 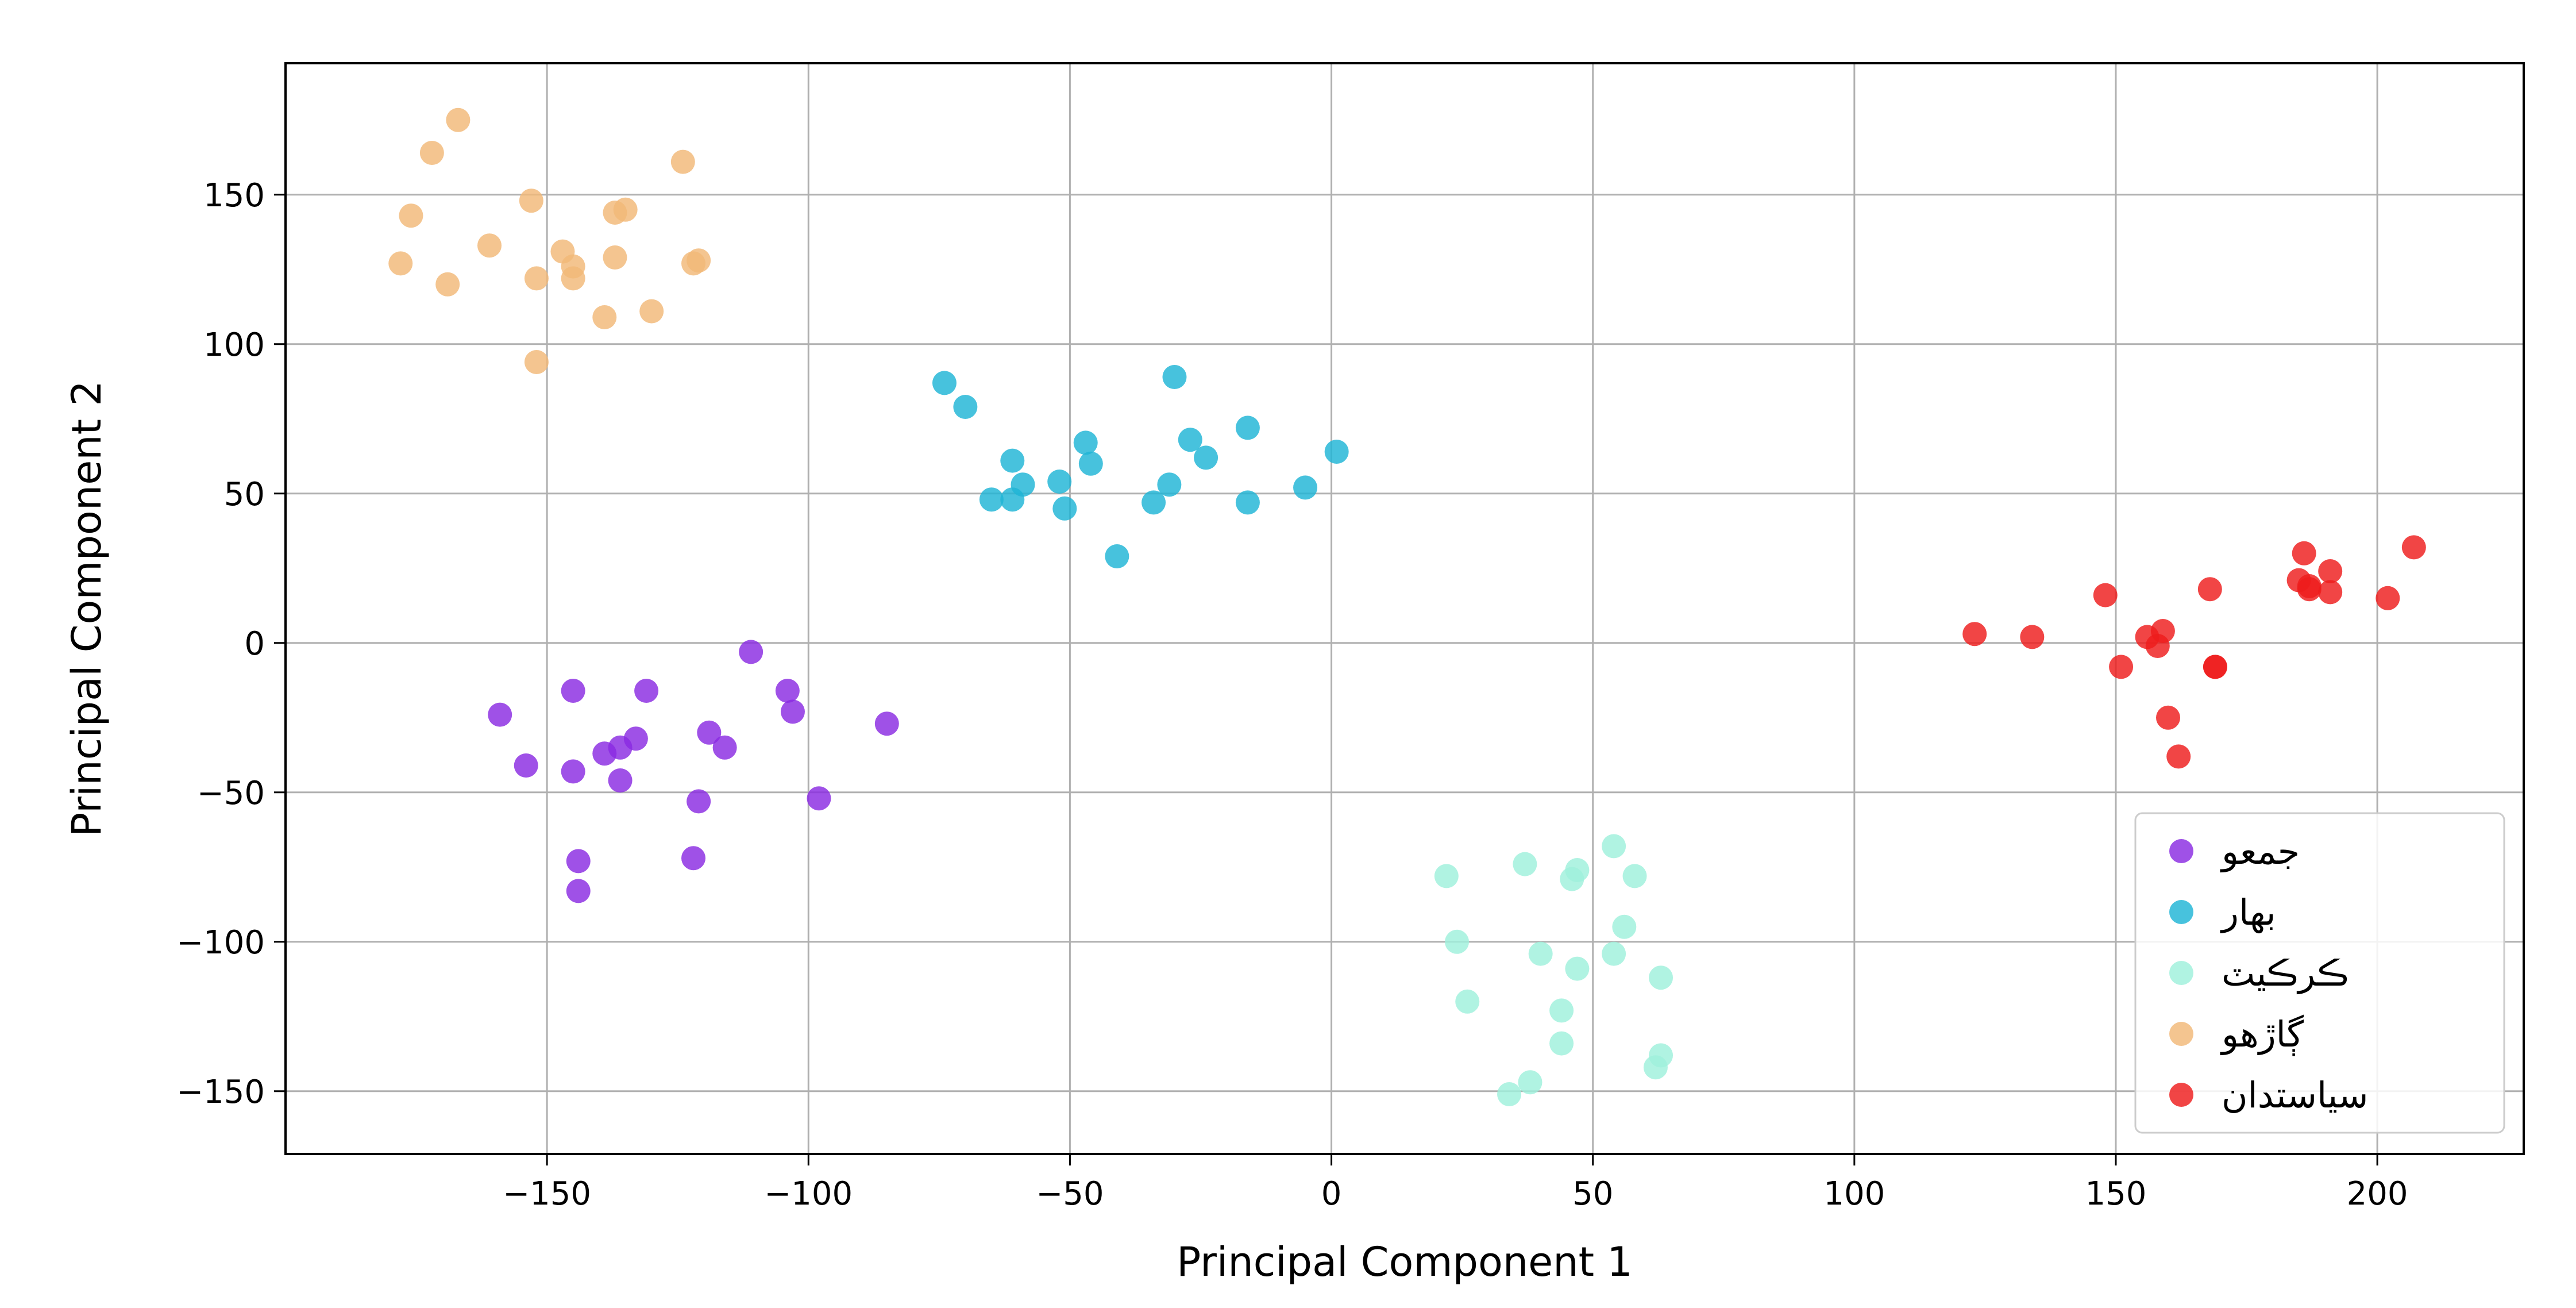 What do you see at coordinates (2260, 851) in the screenshot?
I see `legend-entry: جمعو` at bounding box center [2260, 851].